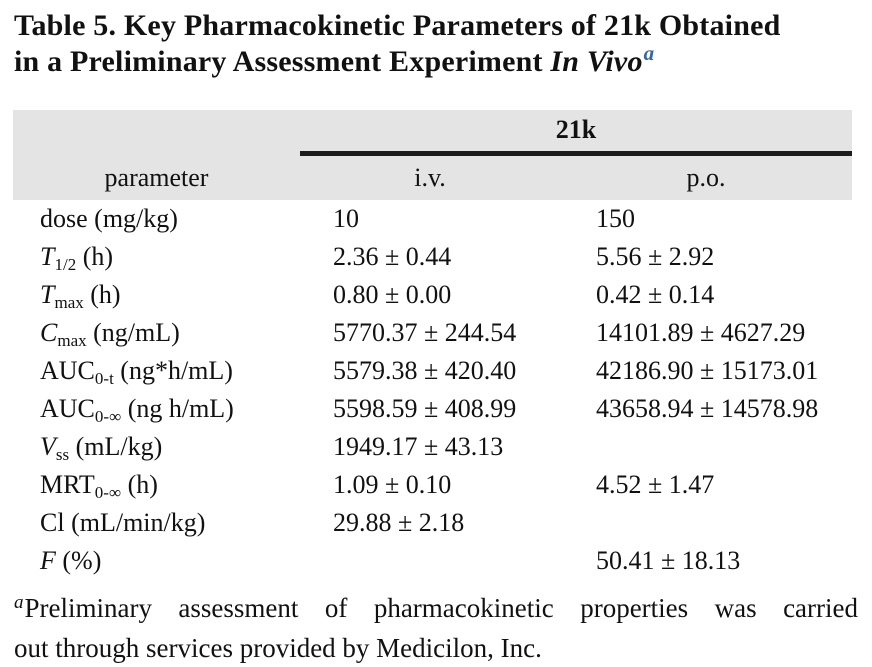 The width and height of the screenshot is (872, 667). Describe the element at coordinates (615, 218) in the screenshot. I see `po-value: 150` at that location.